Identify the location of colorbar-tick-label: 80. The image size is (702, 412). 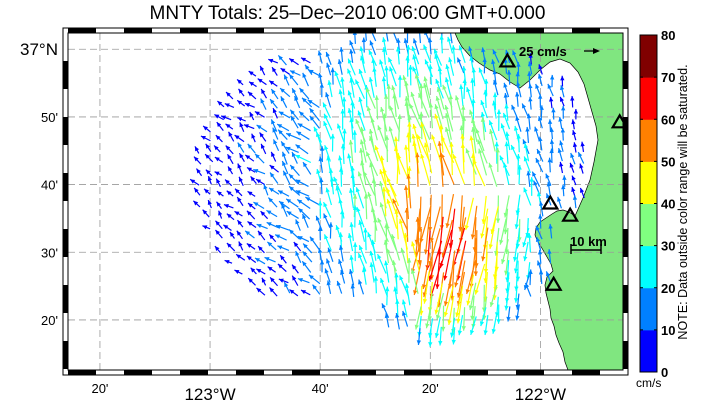
(668, 35).